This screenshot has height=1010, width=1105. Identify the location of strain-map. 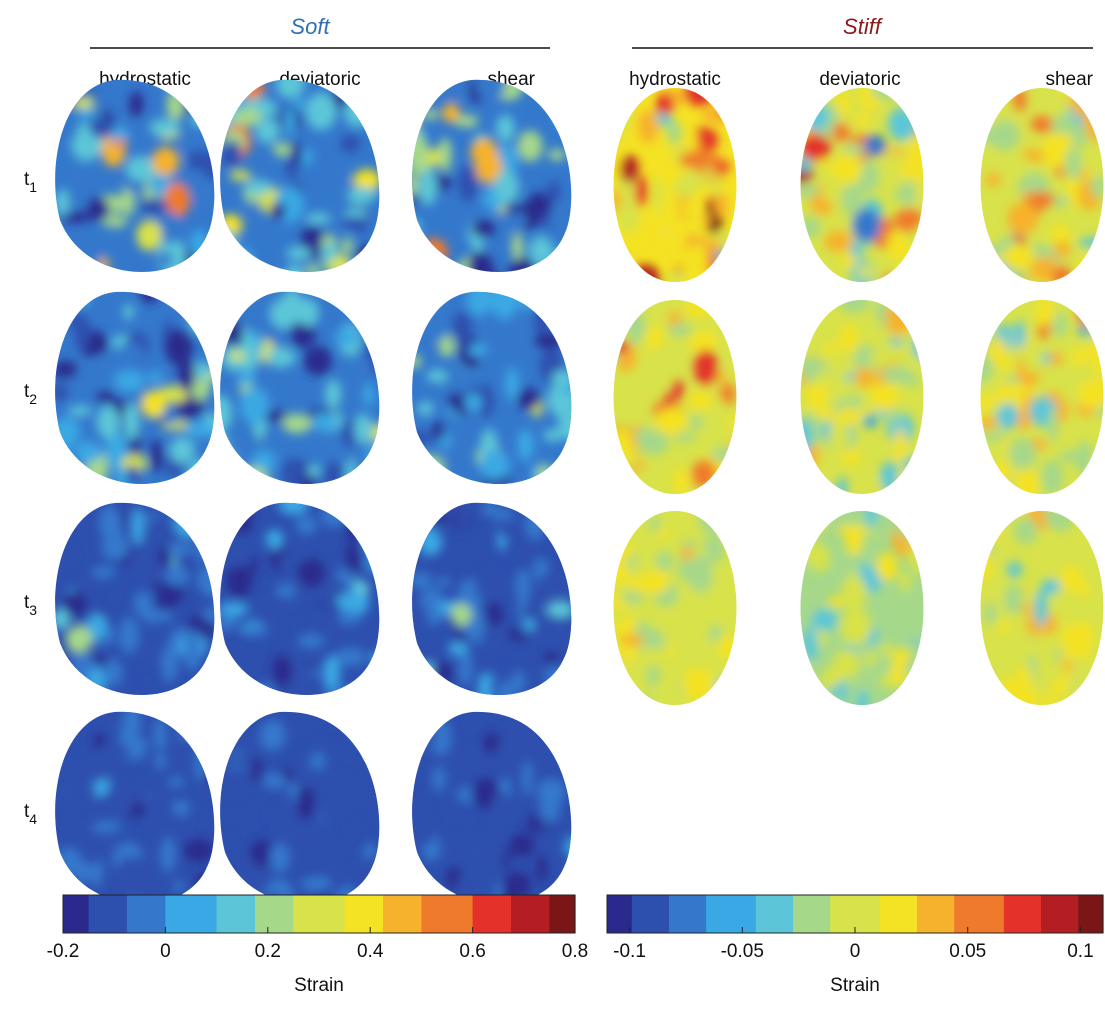
(300, 176).